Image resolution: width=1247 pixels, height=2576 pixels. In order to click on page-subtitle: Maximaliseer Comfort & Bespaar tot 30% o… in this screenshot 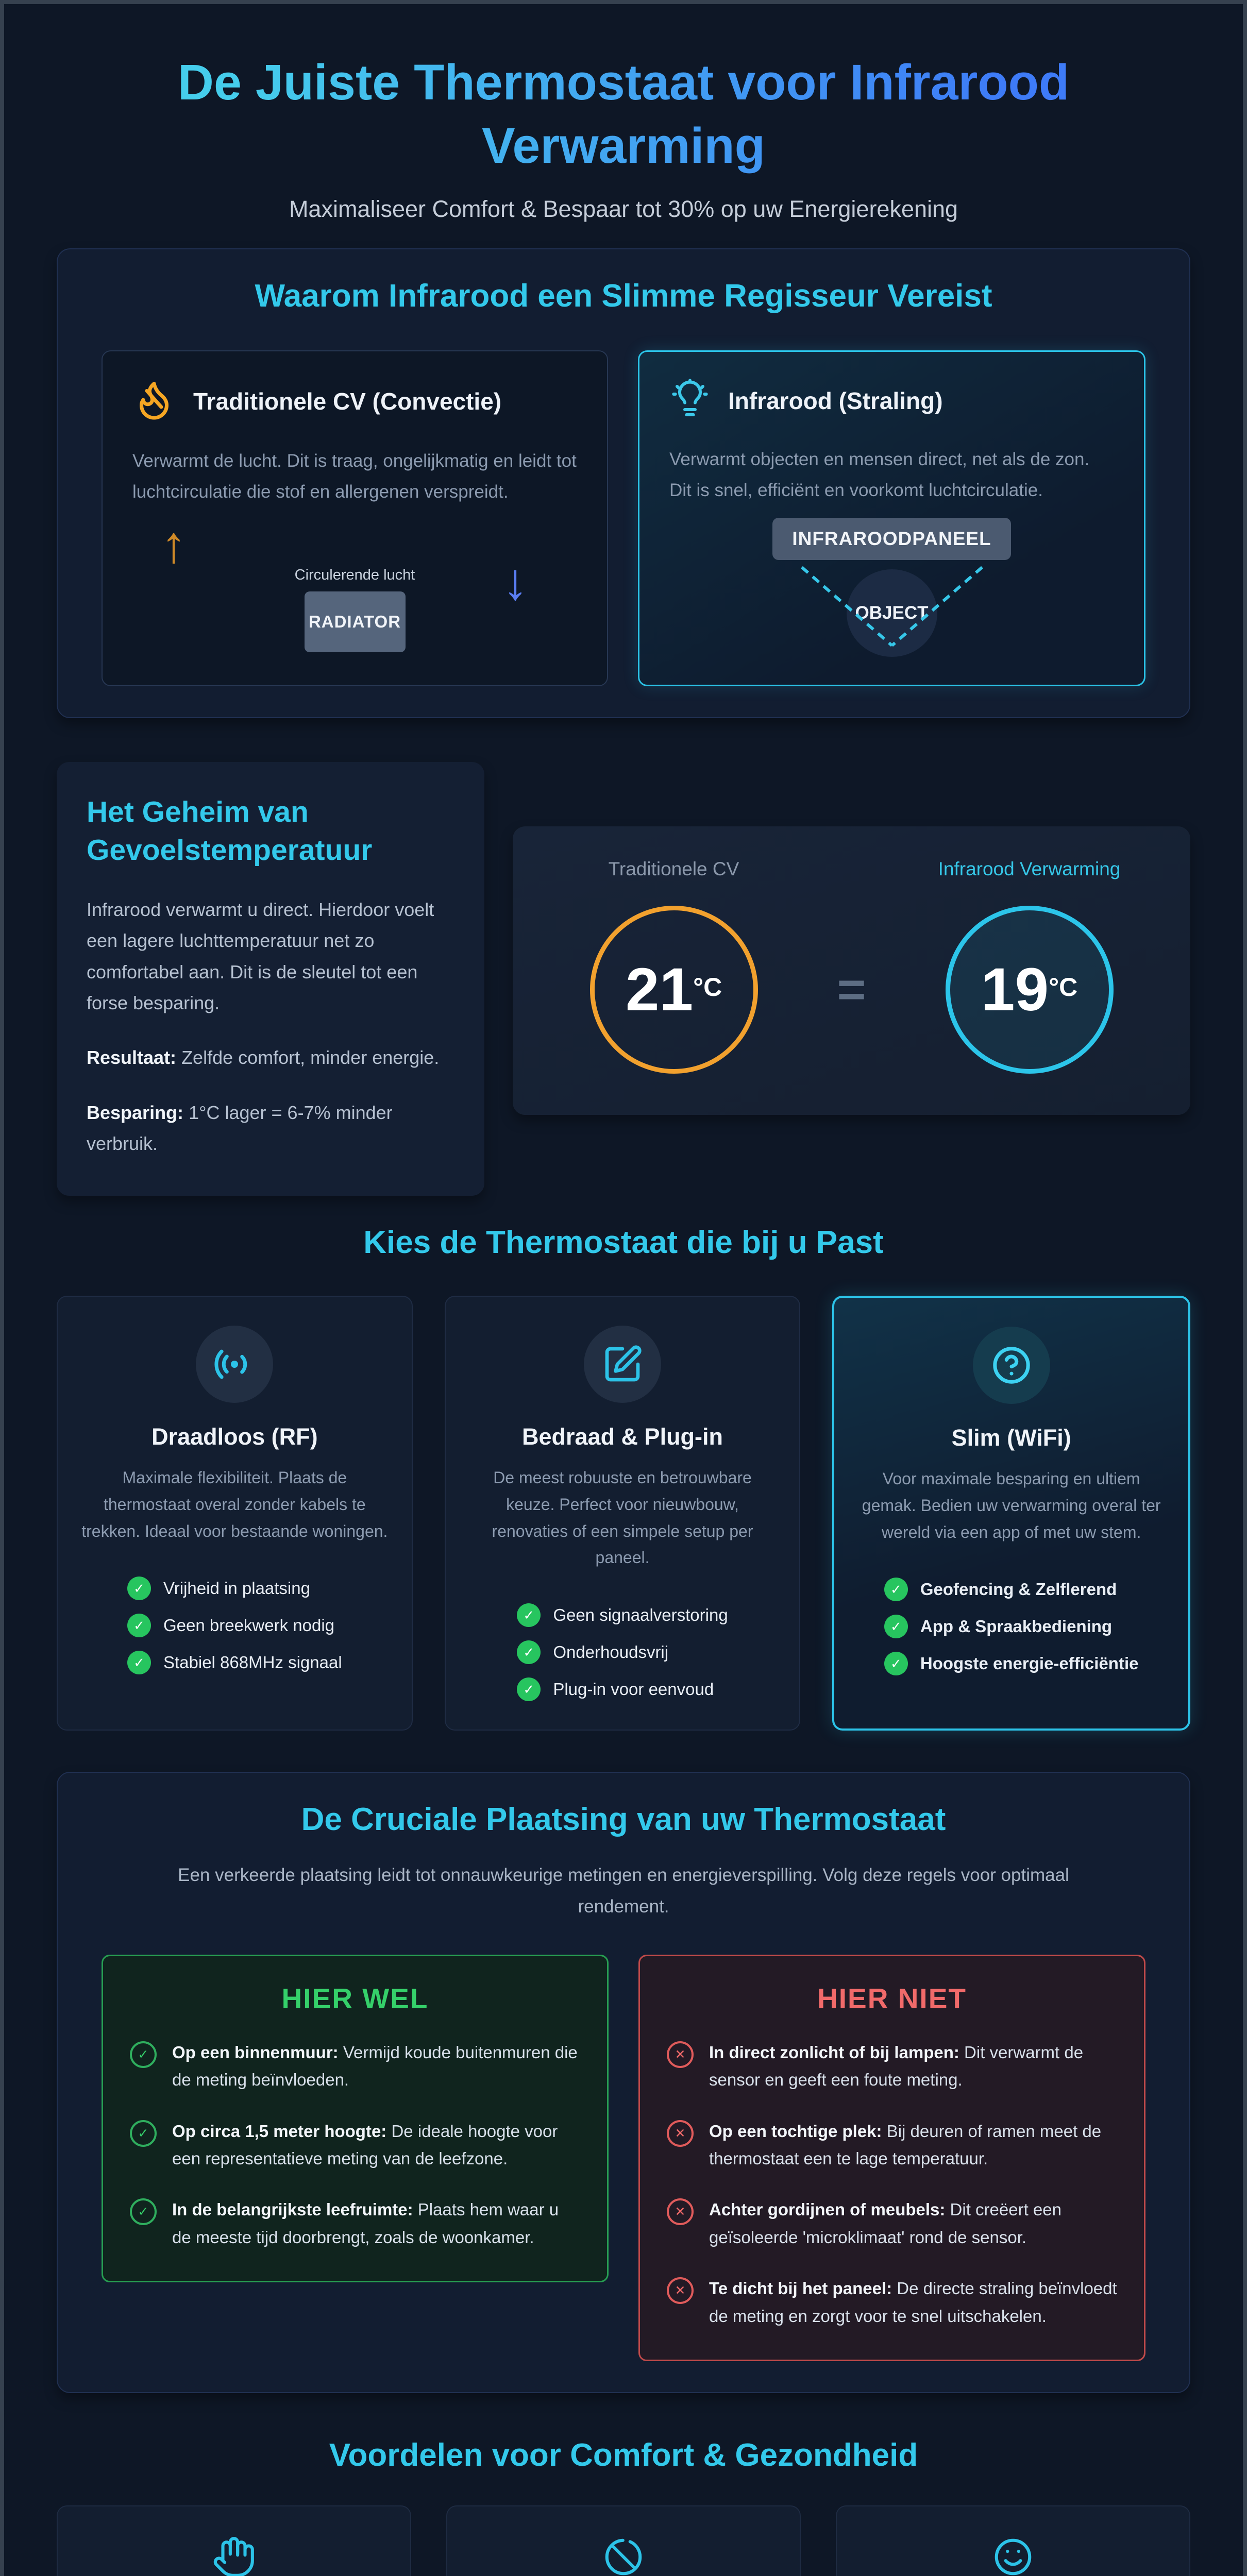, I will do `click(623, 209)`.